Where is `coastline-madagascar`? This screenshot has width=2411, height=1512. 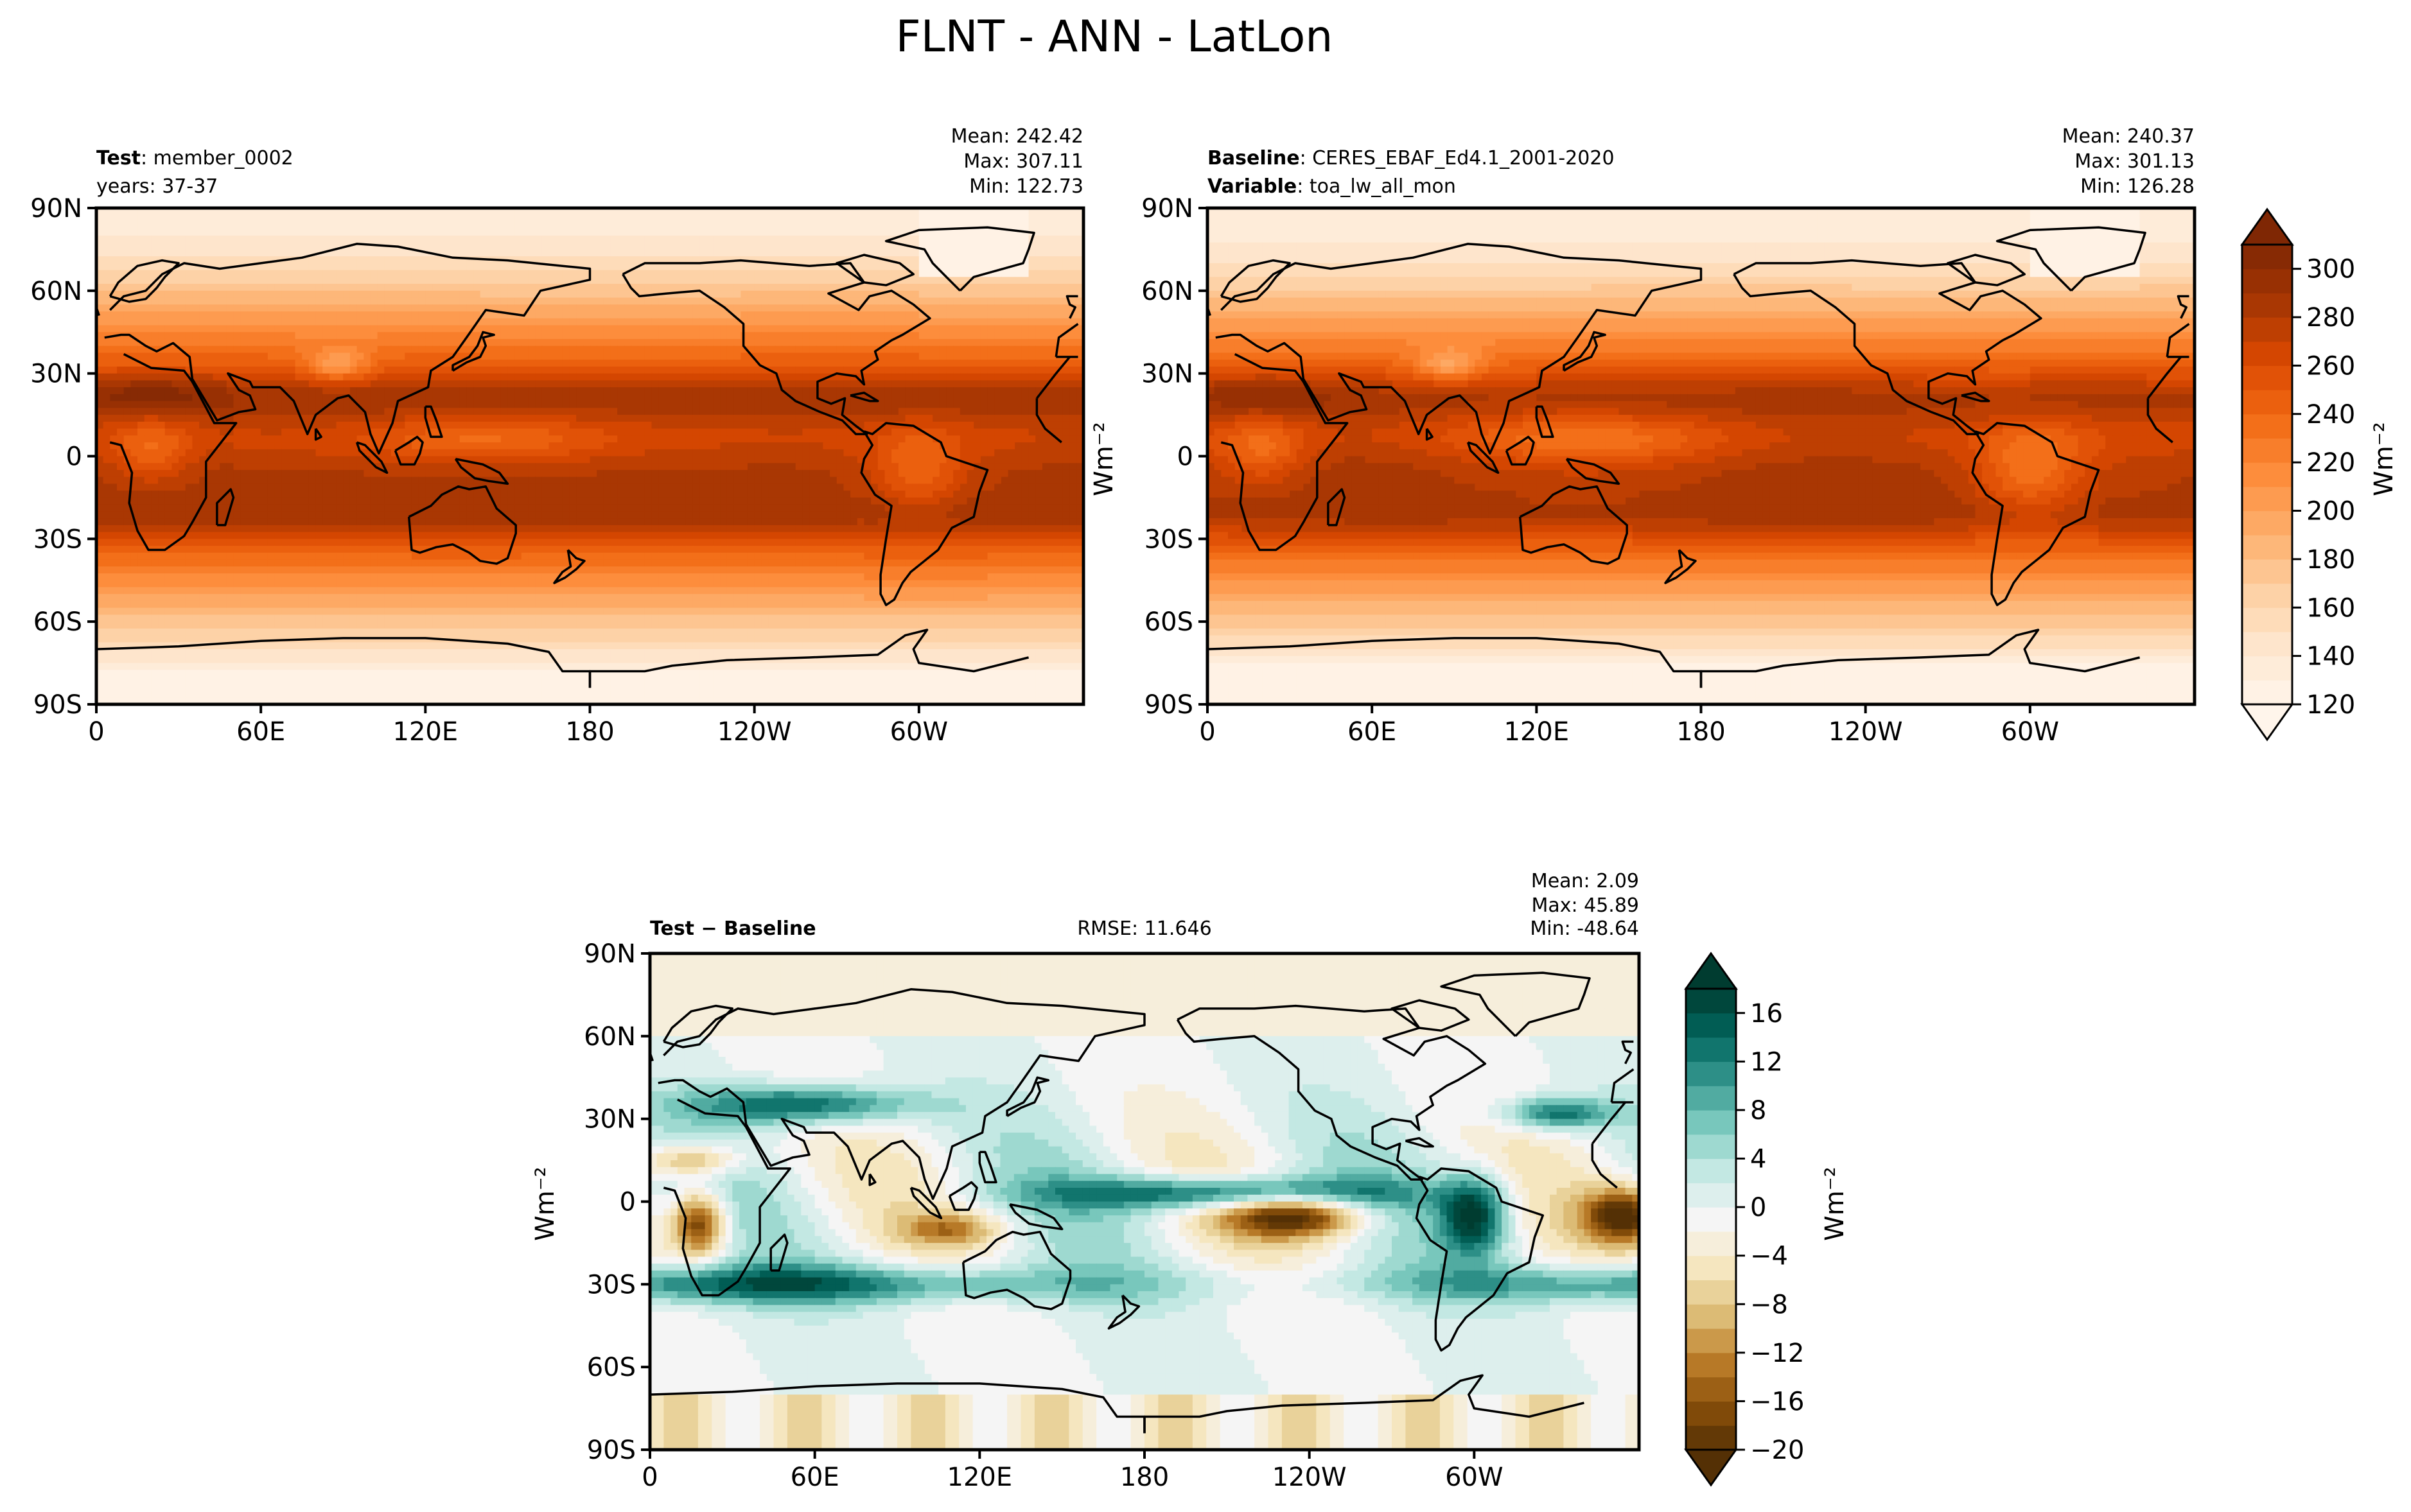 coastline-madagascar is located at coordinates (1337, 507).